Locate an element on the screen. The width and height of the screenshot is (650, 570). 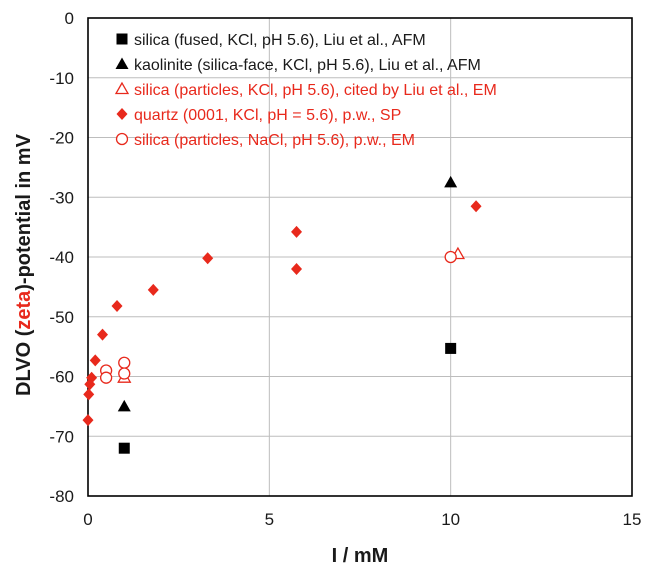
y-tick-label: -60 is located at coordinates (61, 377).